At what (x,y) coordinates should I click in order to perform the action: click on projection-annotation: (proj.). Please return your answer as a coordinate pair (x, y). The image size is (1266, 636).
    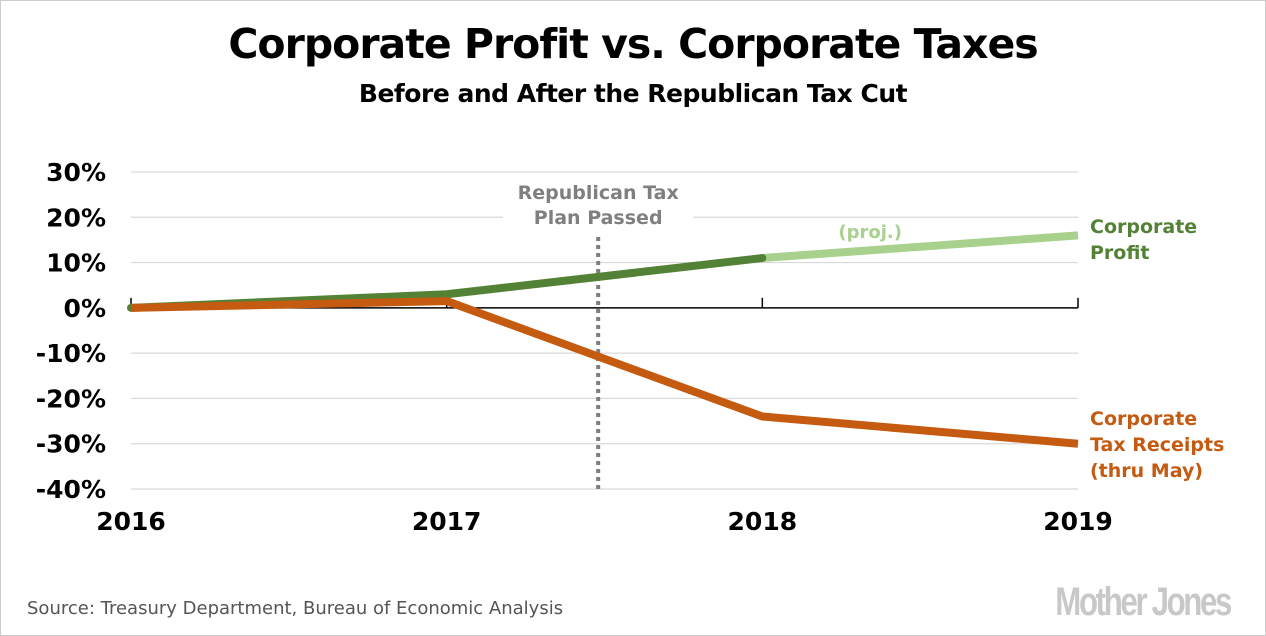
    Looking at the image, I should click on (870, 232).